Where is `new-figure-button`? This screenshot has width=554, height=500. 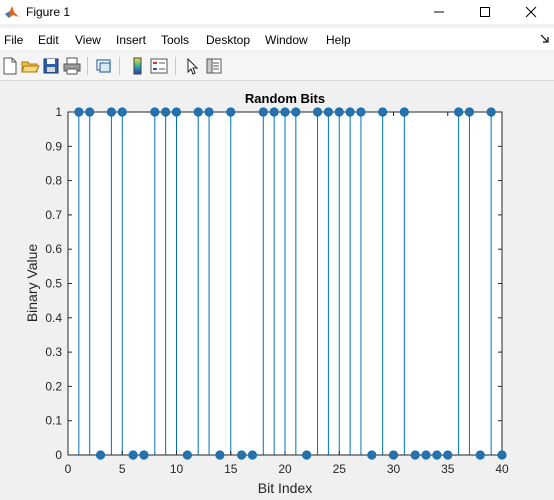 new-figure-button is located at coordinates (10, 66).